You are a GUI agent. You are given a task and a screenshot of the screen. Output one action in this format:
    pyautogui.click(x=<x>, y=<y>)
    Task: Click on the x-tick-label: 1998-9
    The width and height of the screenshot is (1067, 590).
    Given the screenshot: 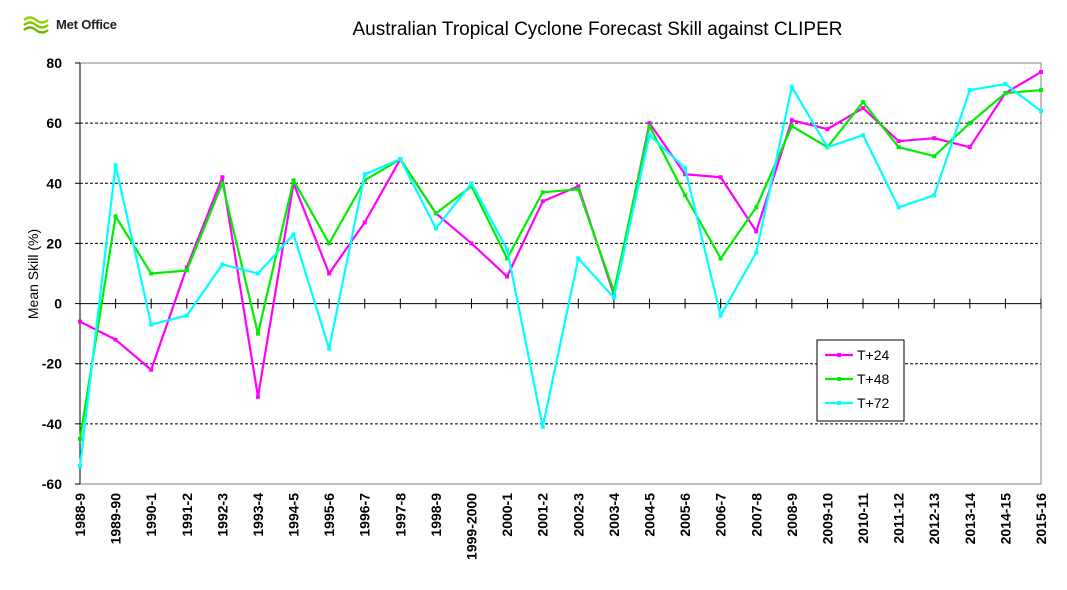 What is the action you would take?
    pyautogui.click(x=436, y=515)
    